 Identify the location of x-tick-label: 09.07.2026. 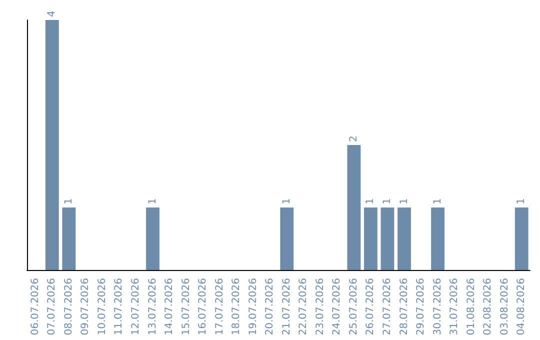
(86, 307).